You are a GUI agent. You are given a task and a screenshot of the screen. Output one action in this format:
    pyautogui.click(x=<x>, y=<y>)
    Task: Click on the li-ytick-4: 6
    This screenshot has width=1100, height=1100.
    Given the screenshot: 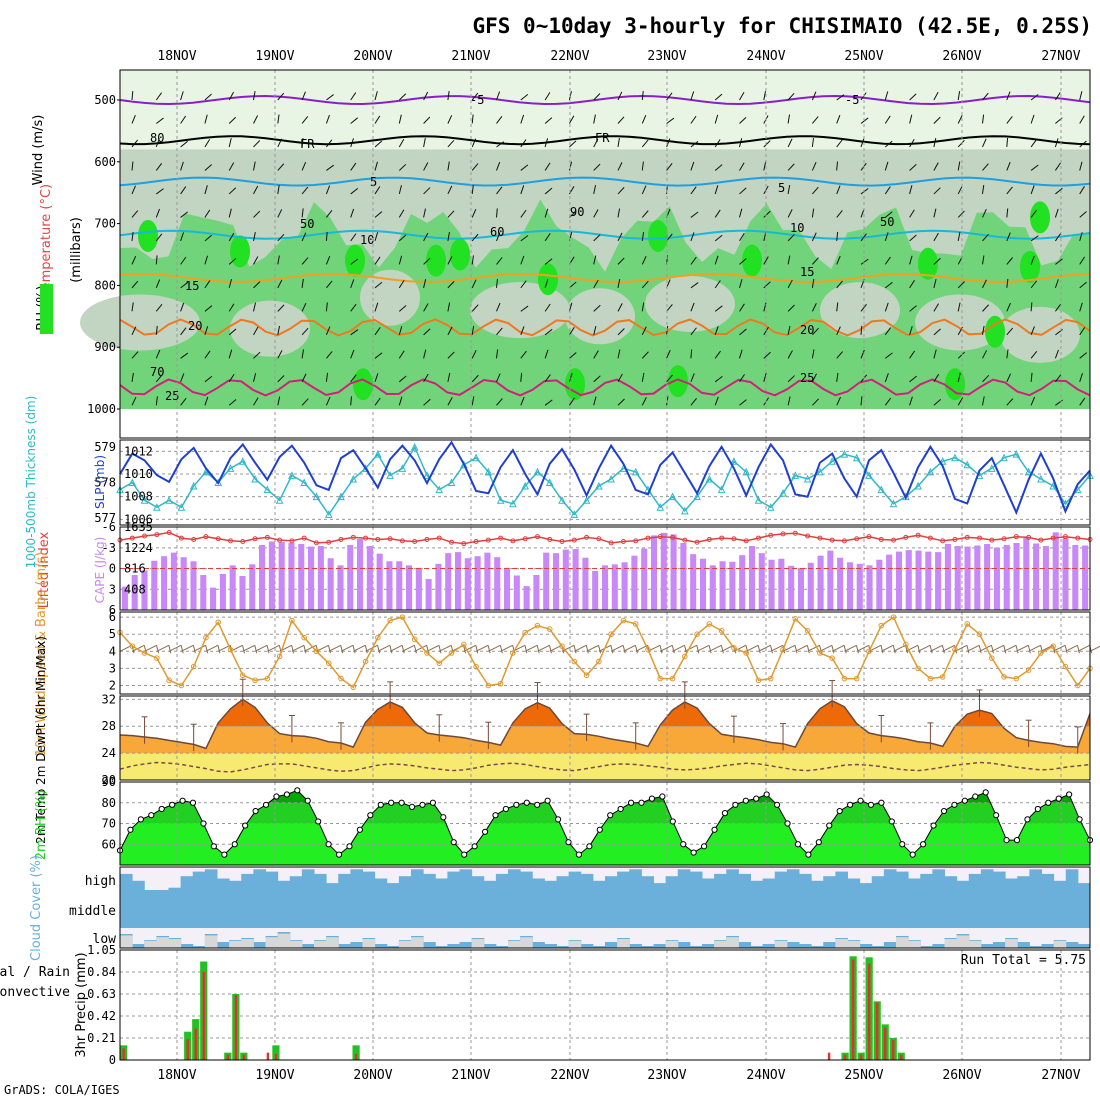 What is the action you would take?
    pyautogui.click(x=112, y=610)
    